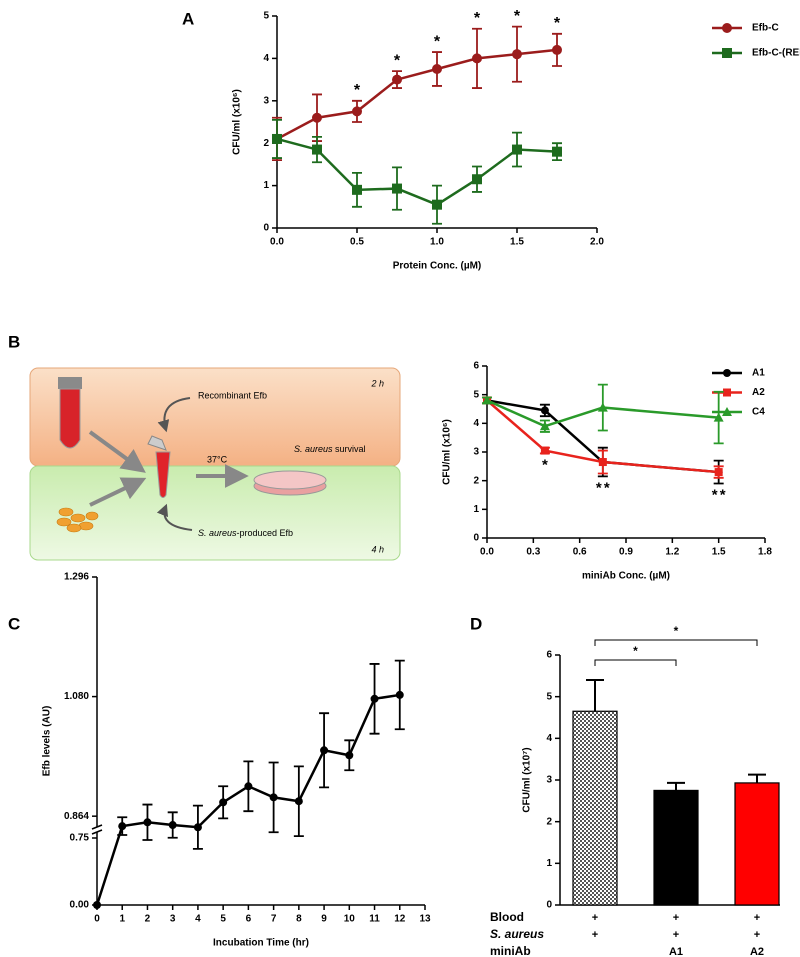 The width and height of the screenshot is (800, 957). What do you see at coordinates (266, 228) in the screenshot?
I see `y-tick-label: 0` at bounding box center [266, 228].